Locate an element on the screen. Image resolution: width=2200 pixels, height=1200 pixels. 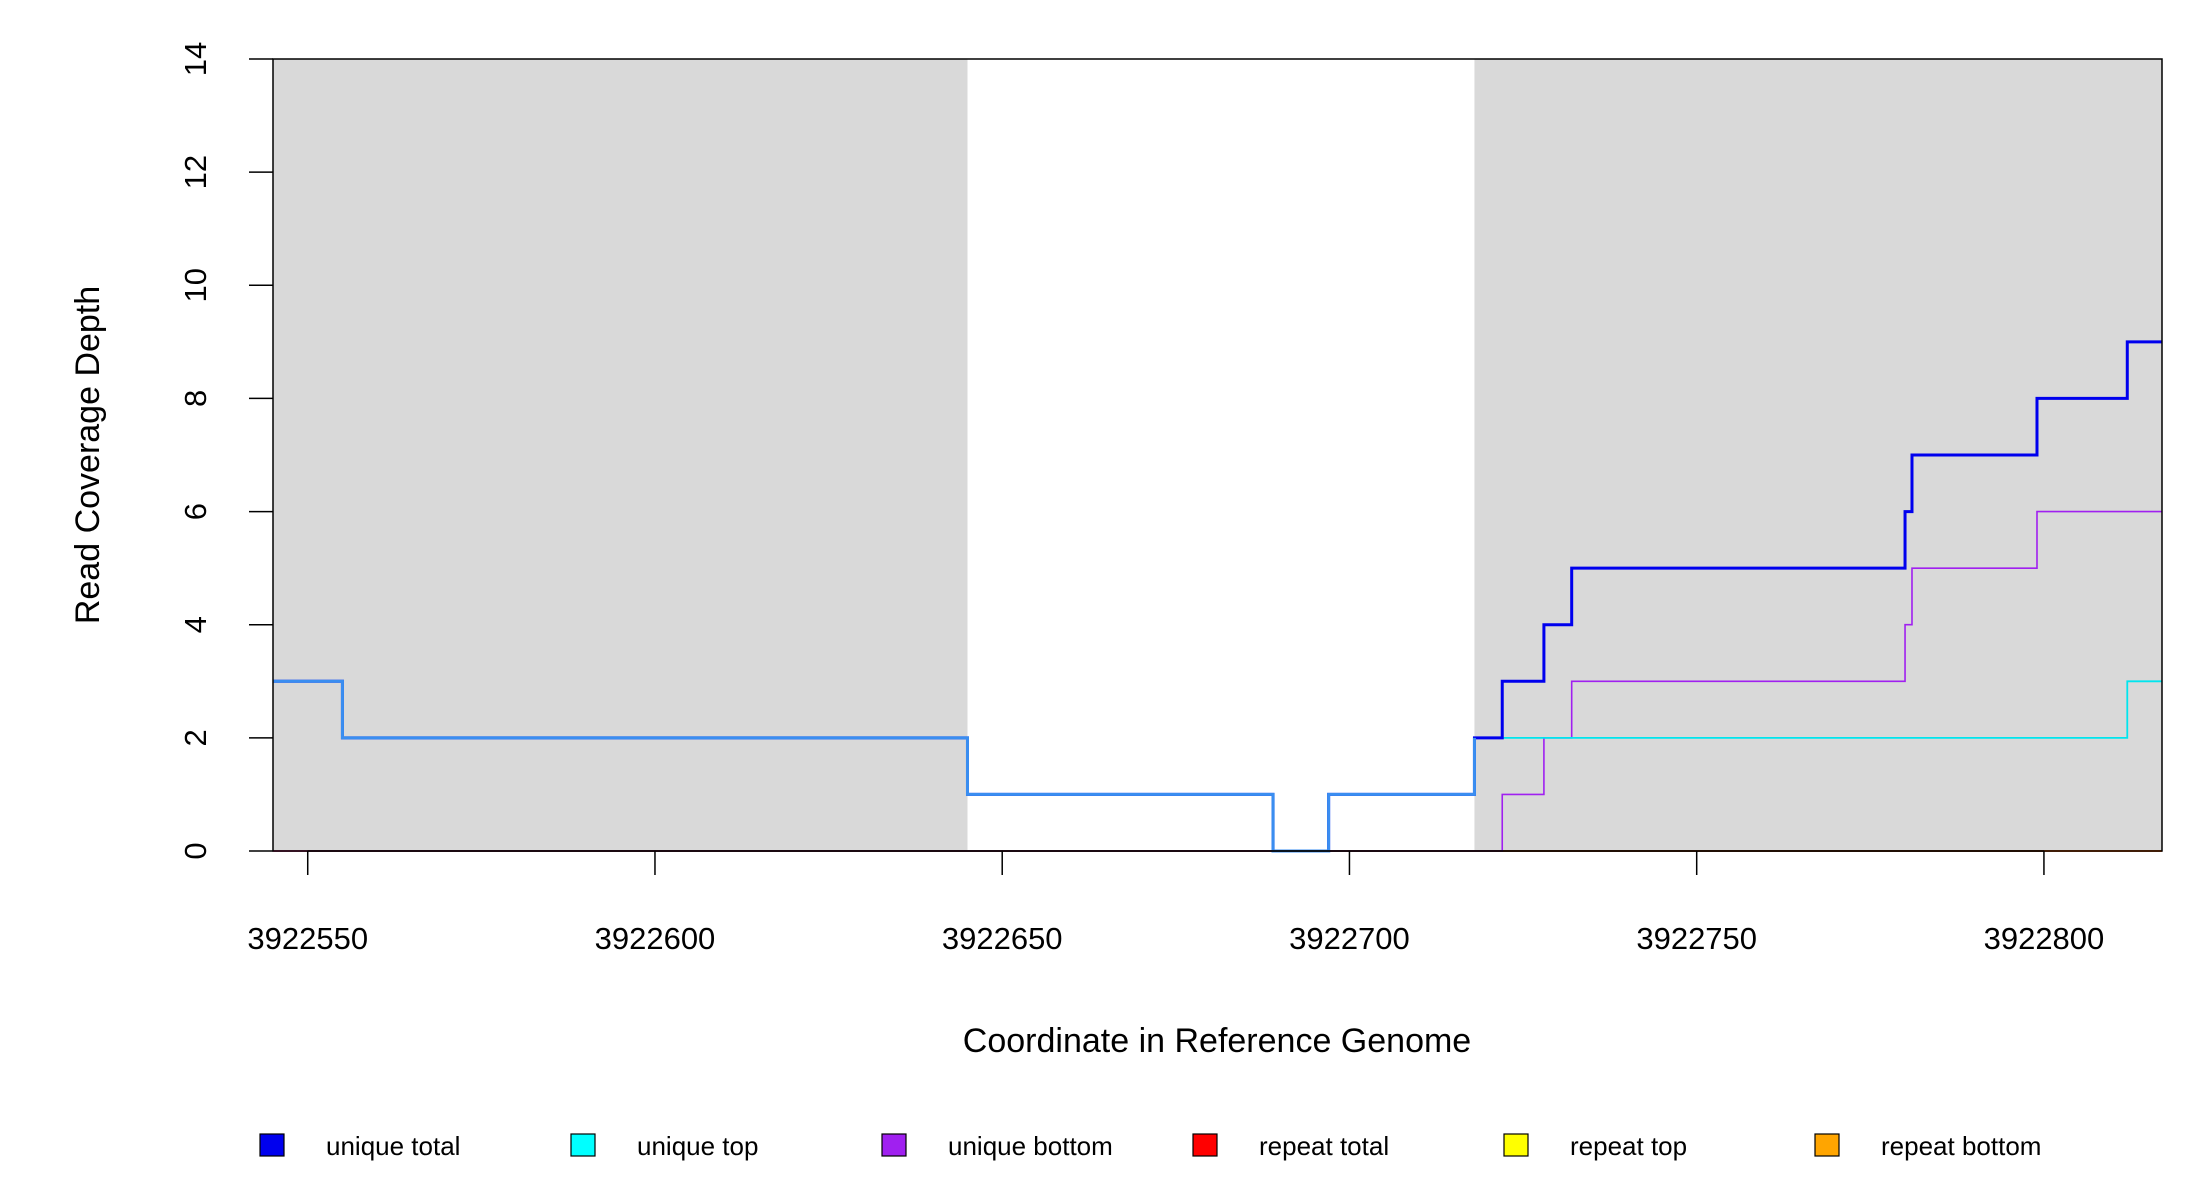
x-tick-label: 3922550 is located at coordinates (307, 938).